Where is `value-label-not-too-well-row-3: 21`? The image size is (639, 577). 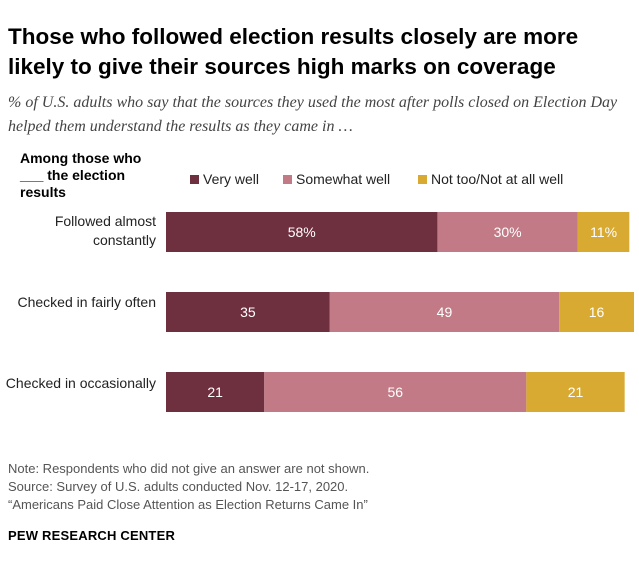 value-label-not-too-well-row-3: 21 is located at coordinates (576, 392).